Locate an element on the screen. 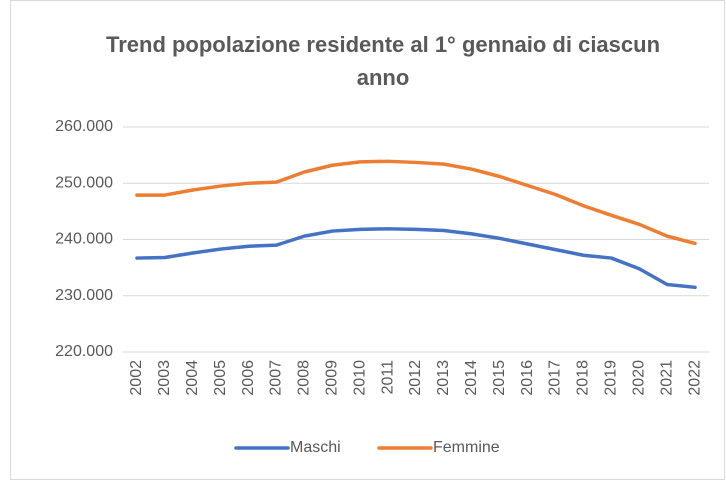 The width and height of the screenshot is (726, 481). y-tick-label: 230.000 is located at coordinates (84, 295).